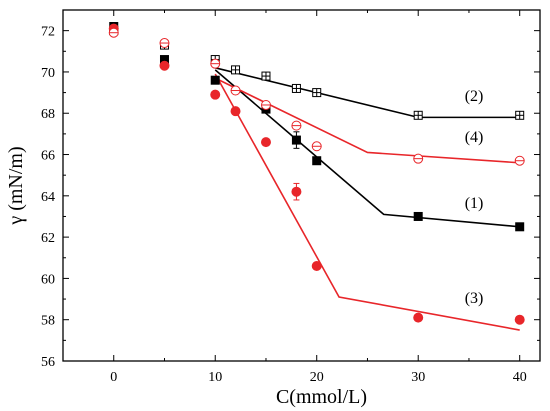  What do you see at coordinates (418, 377) in the screenshot?
I see `x-tick-label: 30` at bounding box center [418, 377].